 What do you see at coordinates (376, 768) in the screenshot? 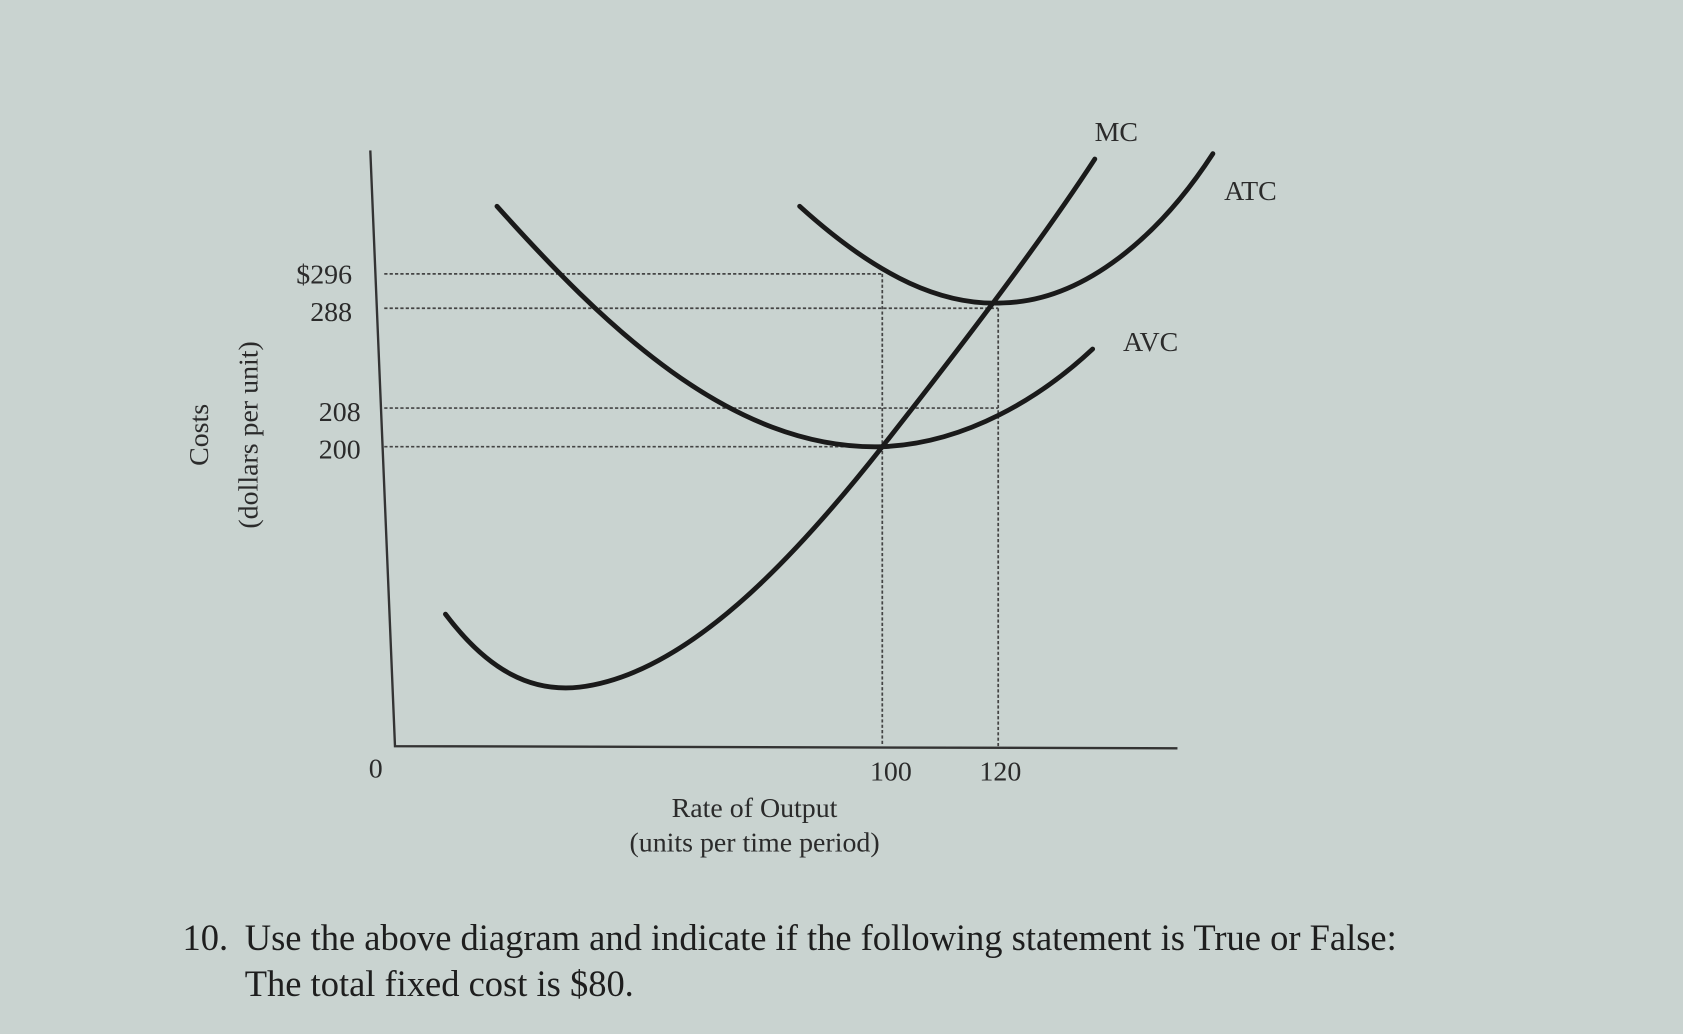
I see `x-tick-label: 0` at bounding box center [376, 768].